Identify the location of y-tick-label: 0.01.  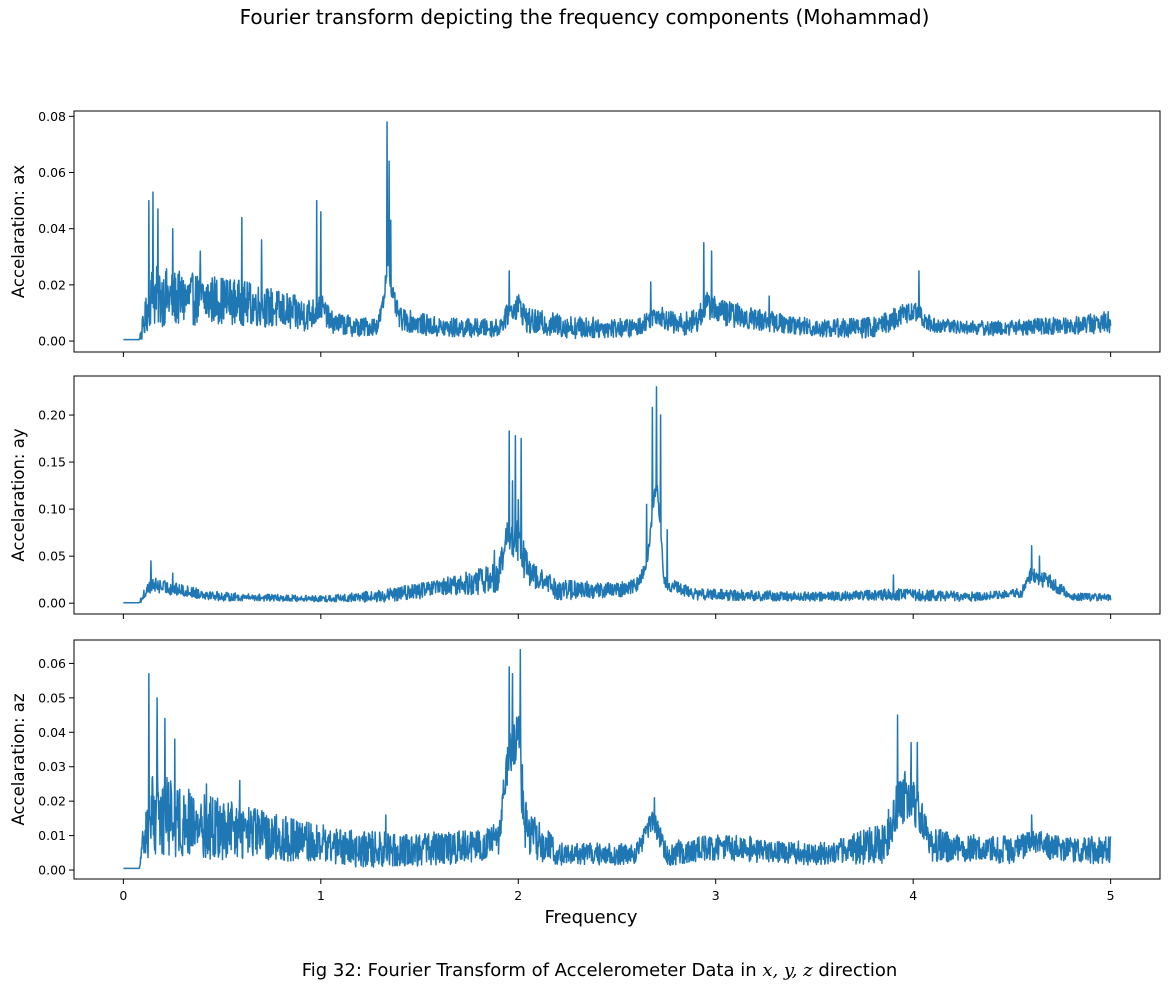
(52, 835).